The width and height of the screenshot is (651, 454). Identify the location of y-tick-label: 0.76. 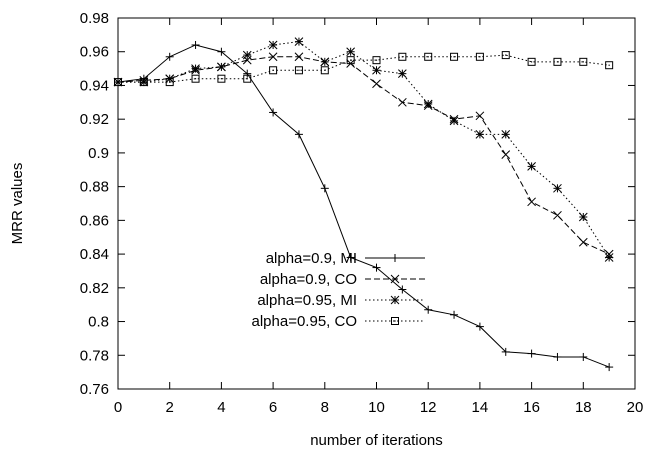
(94, 389).